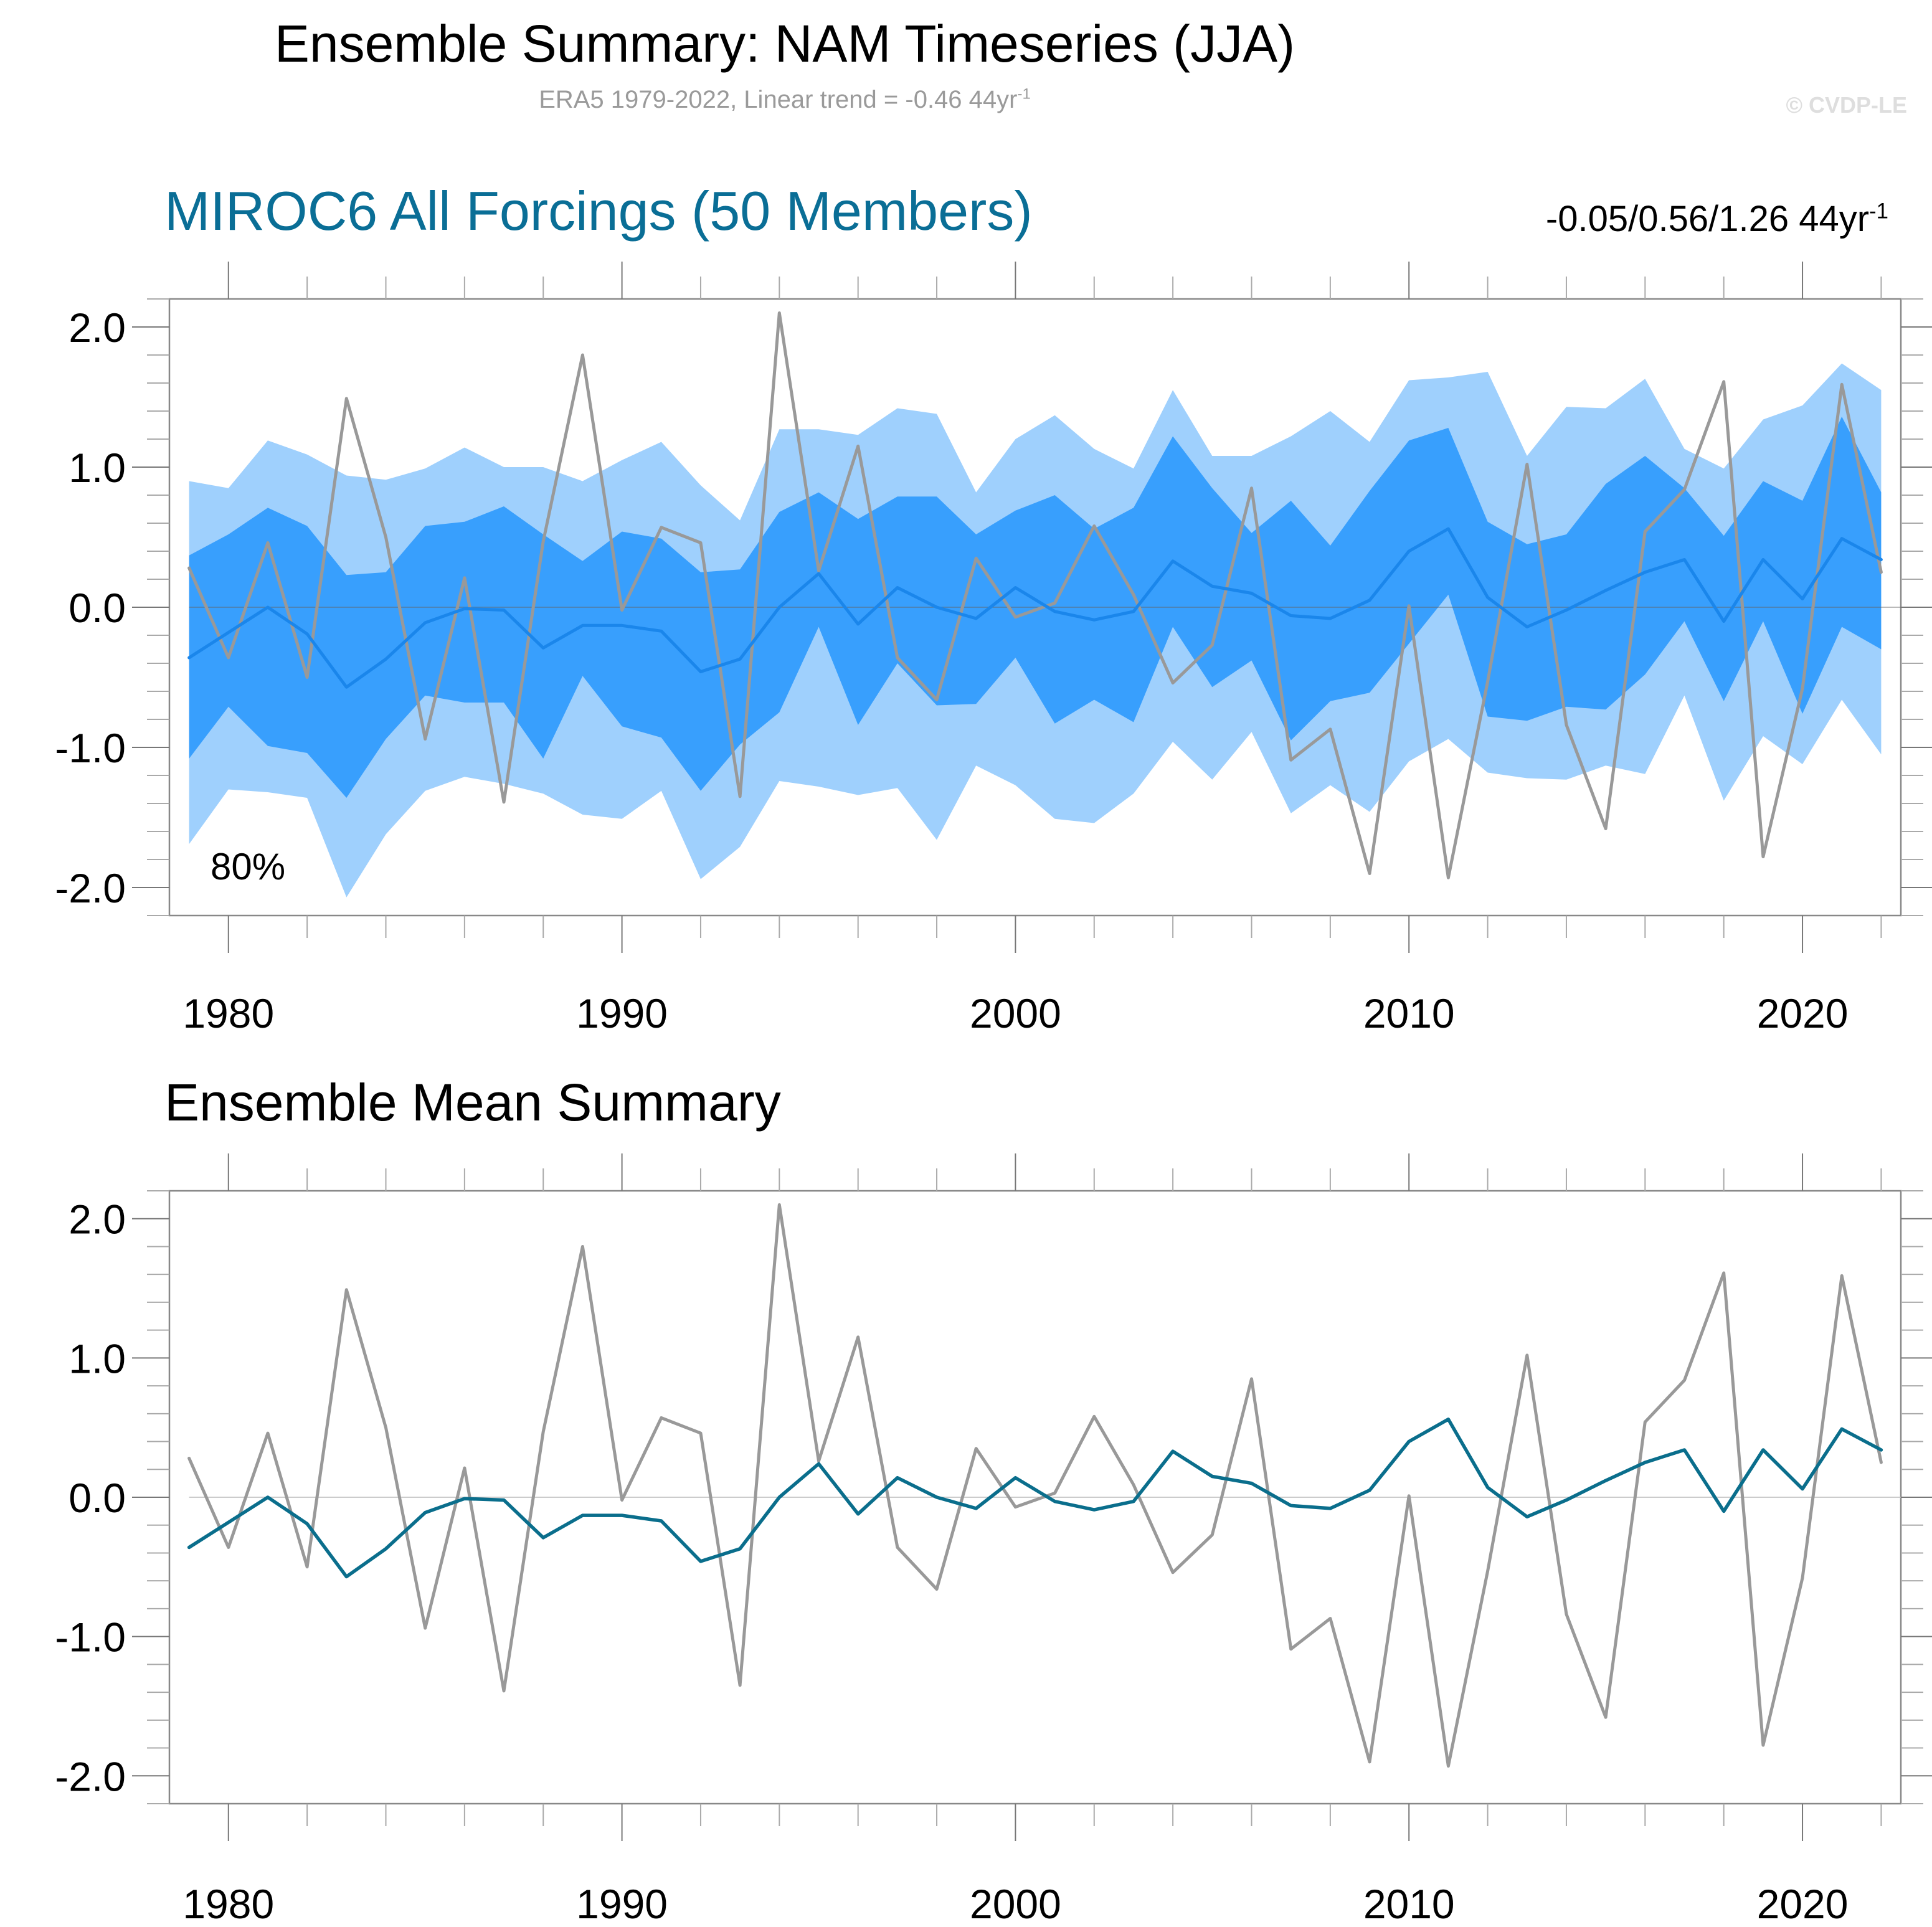 The height and width of the screenshot is (1927, 1932). Describe the element at coordinates (473, 1102) in the screenshot. I see `panel2-title: Ensemble Mean Summary` at that location.